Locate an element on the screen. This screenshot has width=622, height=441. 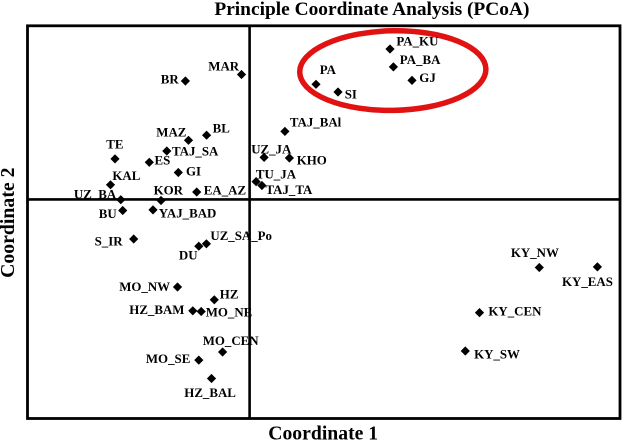
svg-text: DU is located at coordinates (188, 256).